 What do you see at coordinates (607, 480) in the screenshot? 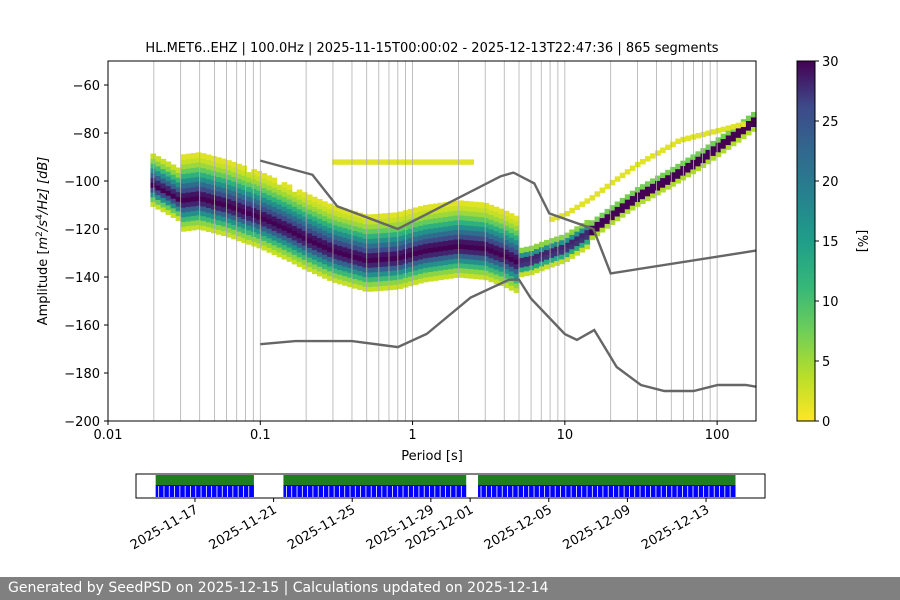
I see `coverage-bar` at bounding box center [607, 480].